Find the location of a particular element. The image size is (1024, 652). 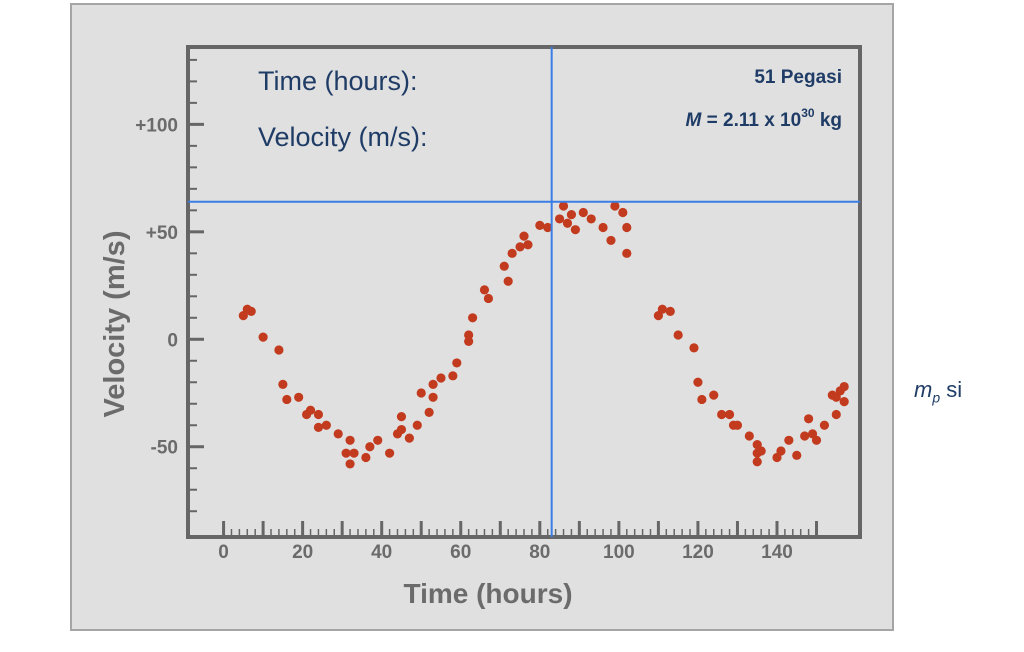

mass-exponent: 30 is located at coordinates (808, 113).